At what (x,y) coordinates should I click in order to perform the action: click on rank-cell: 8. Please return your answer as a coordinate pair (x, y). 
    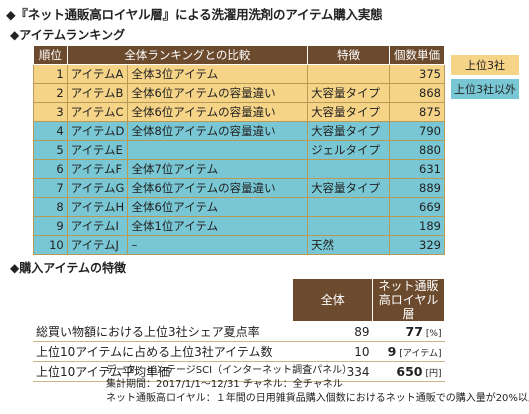
    Looking at the image, I should click on (50, 207).